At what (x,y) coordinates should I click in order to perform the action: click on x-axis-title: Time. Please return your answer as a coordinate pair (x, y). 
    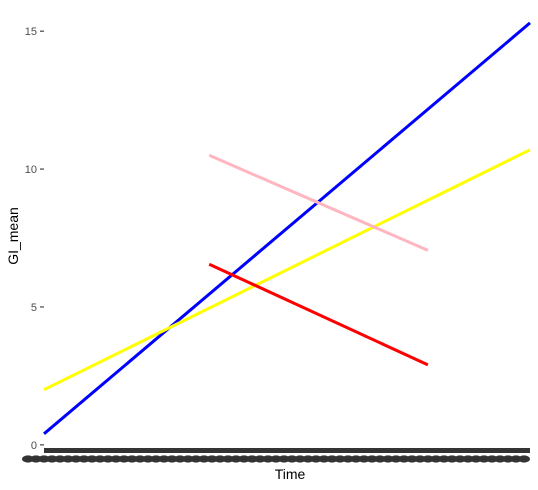
    Looking at the image, I should click on (290, 474).